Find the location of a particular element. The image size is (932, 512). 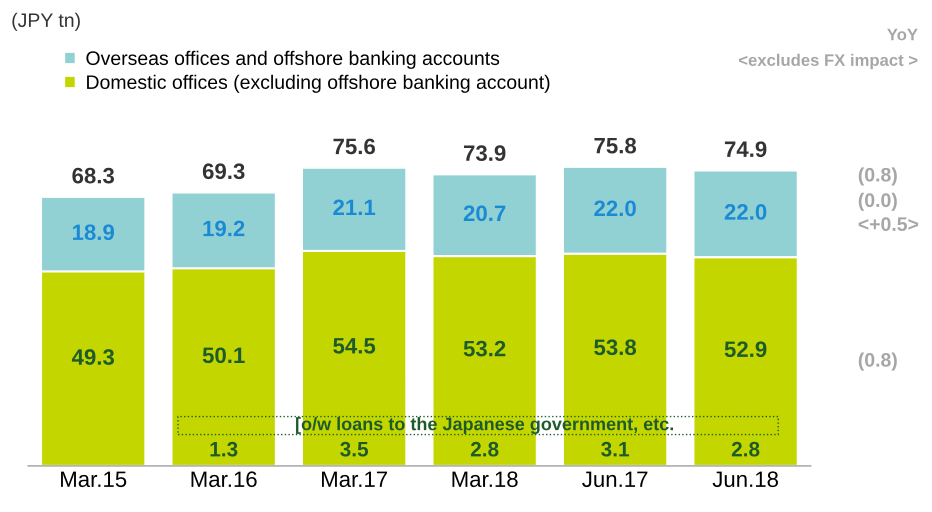

annotation: 1.3 is located at coordinates (224, 449).